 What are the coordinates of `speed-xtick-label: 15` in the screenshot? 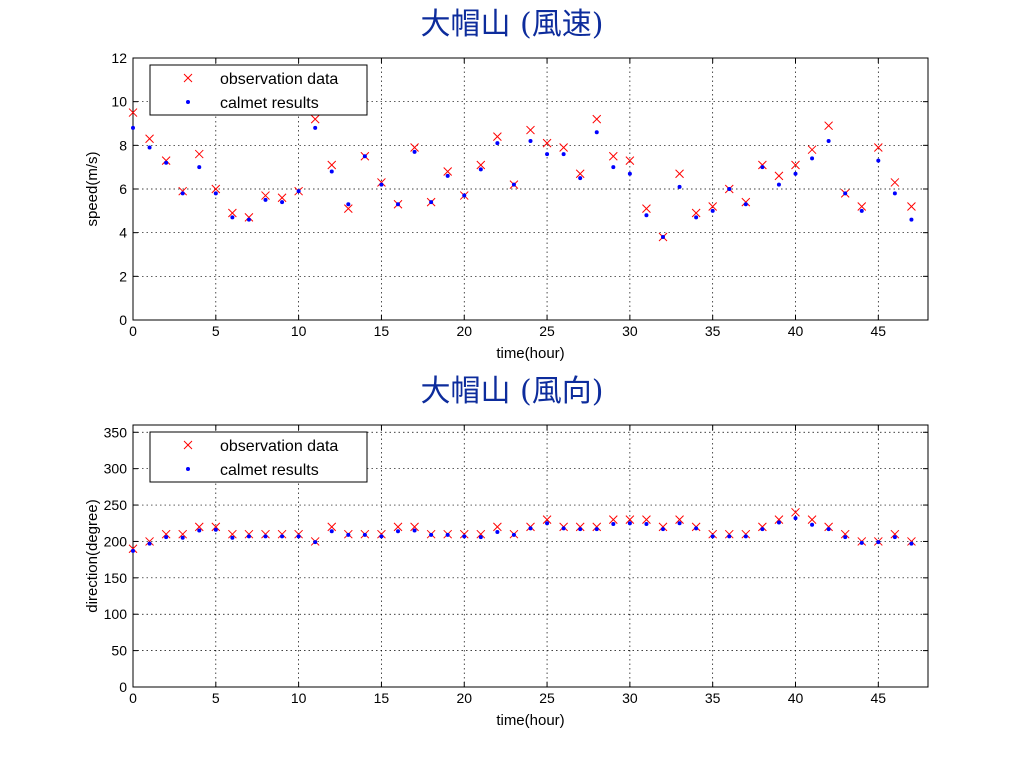 It's located at (382, 331).